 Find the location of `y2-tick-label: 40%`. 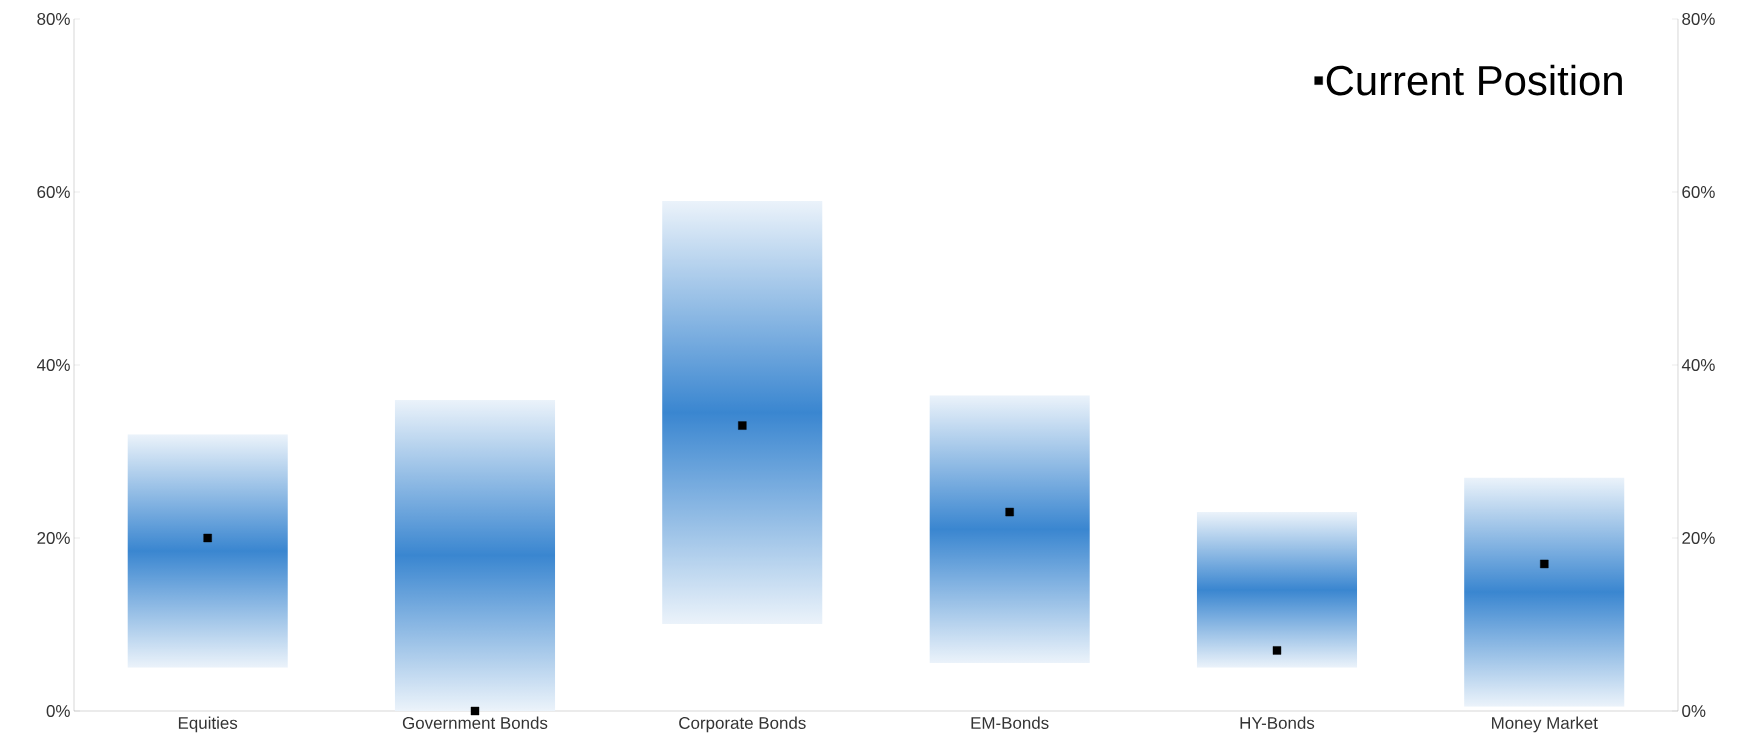

y2-tick-label: 40% is located at coordinates (1698, 365).